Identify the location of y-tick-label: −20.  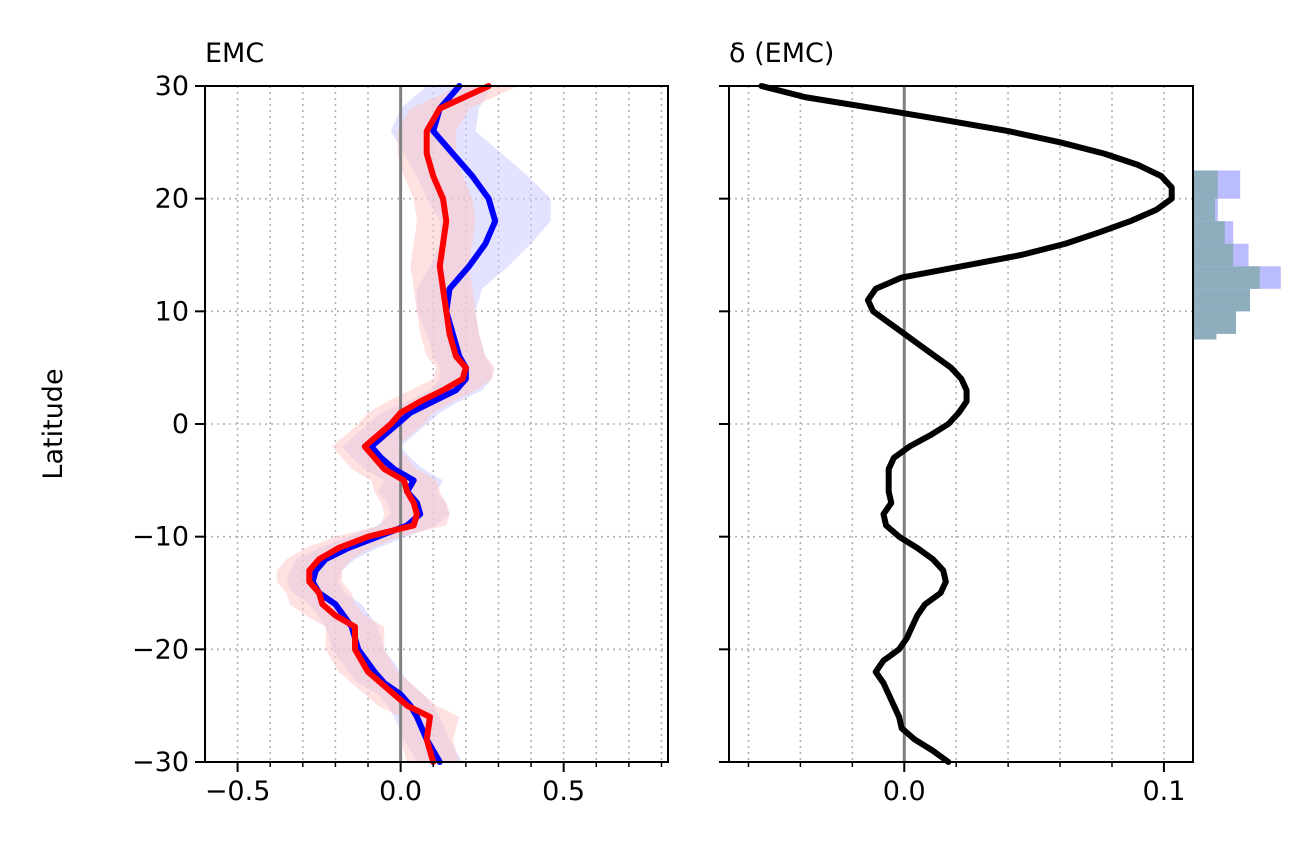
(160, 649).